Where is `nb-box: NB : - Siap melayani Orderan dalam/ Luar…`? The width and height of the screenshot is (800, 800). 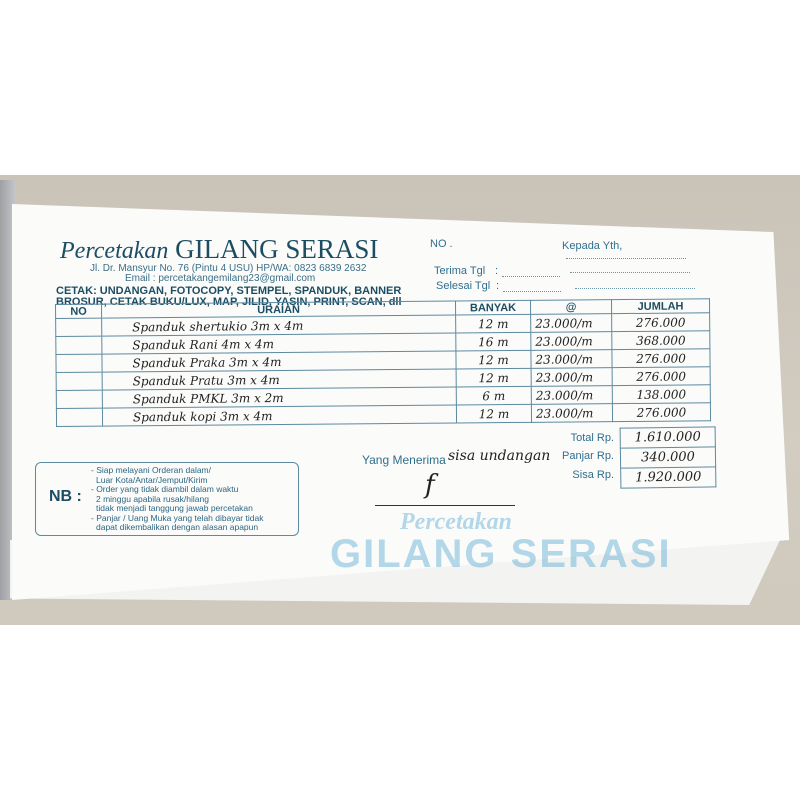 nb-box: NB : - Siap melayani Orderan dalam/ Luar… is located at coordinates (167, 499).